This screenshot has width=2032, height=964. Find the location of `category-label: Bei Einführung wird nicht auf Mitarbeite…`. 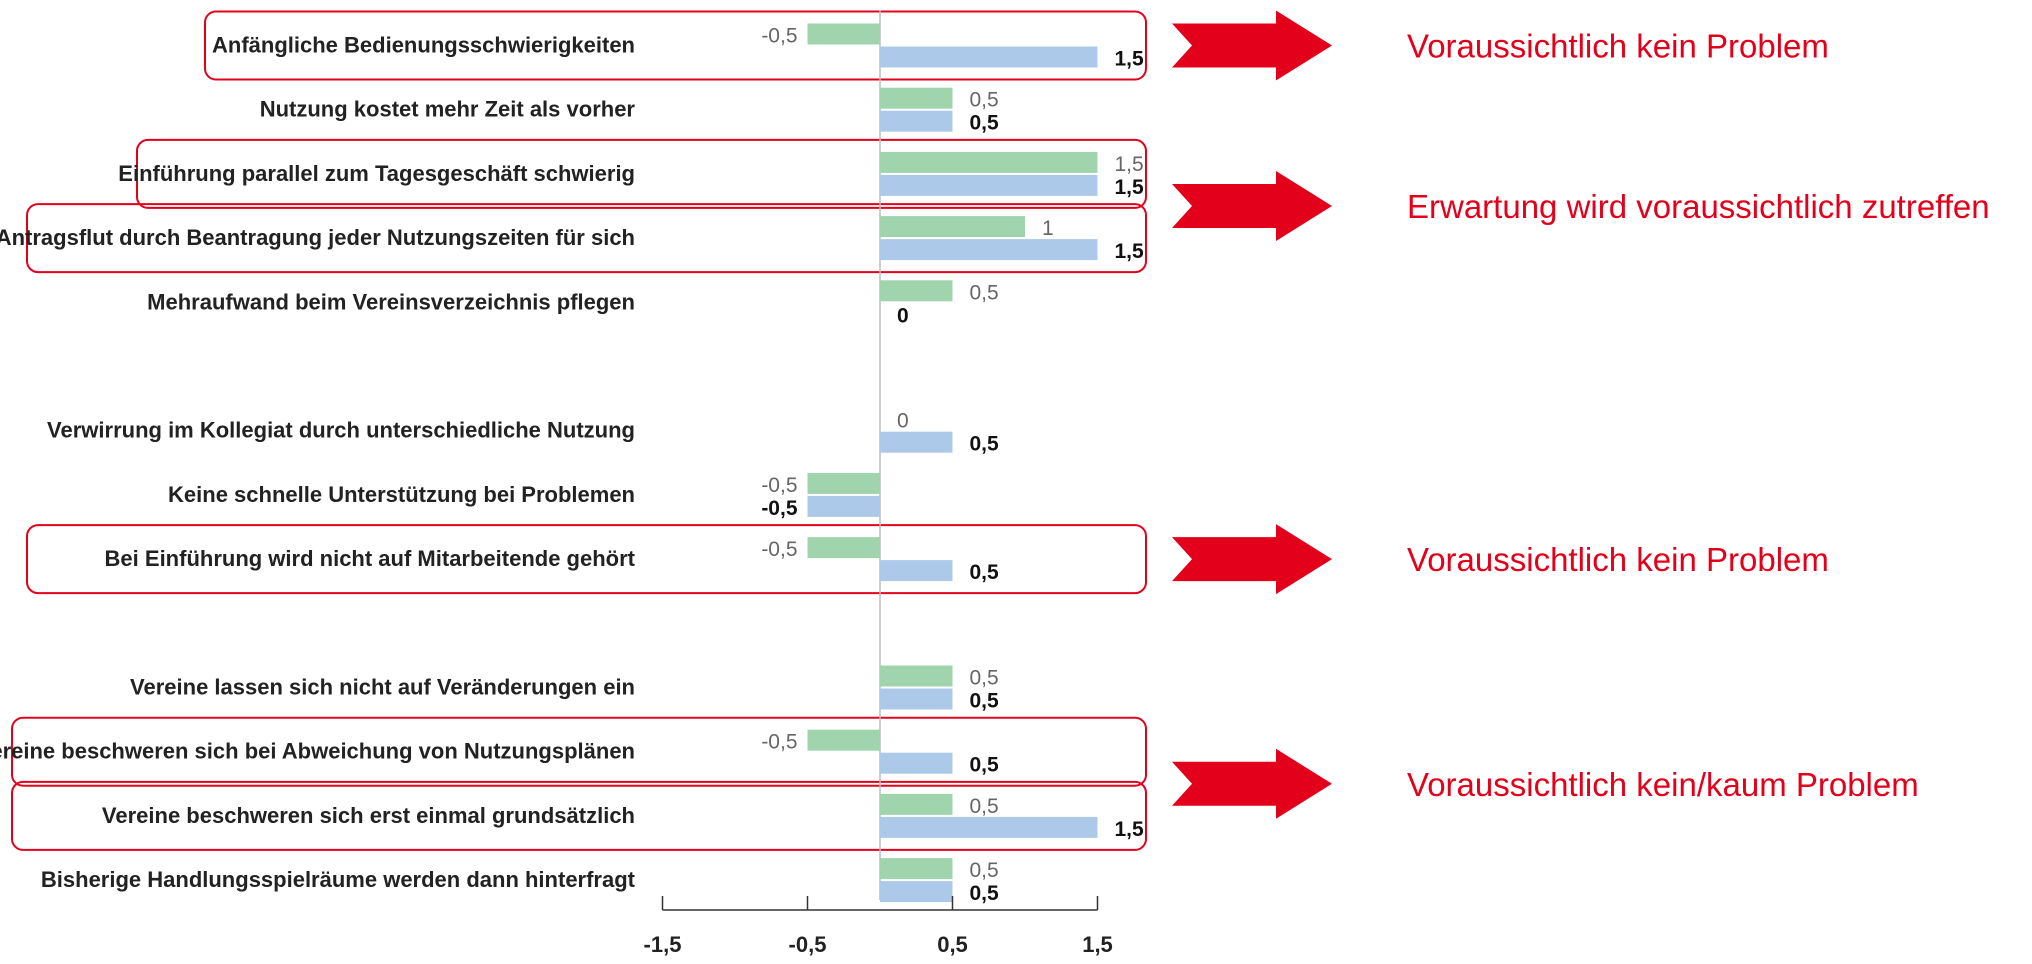

category-label: Bei Einführung wird nicht auf Mitarbeite… is located at coordinates (370, 558).